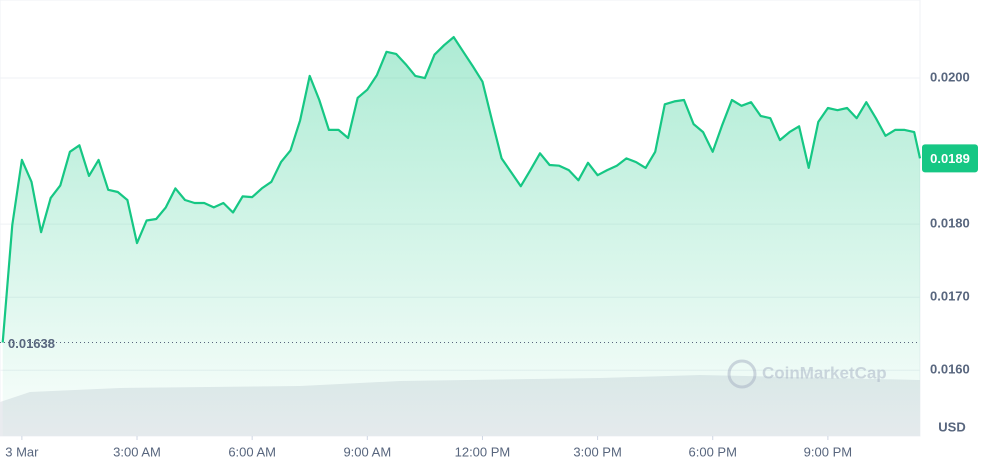  I want to click on x-tick-label: 9:00 AM, so click(367, 451).